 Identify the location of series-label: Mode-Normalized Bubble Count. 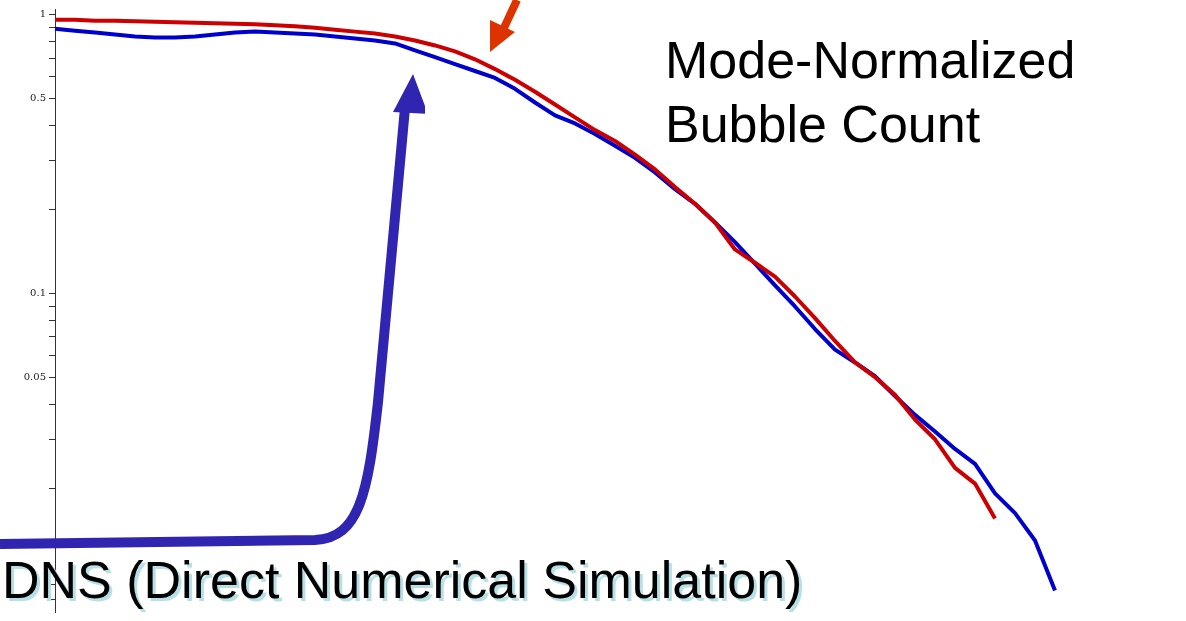
(871, 92).